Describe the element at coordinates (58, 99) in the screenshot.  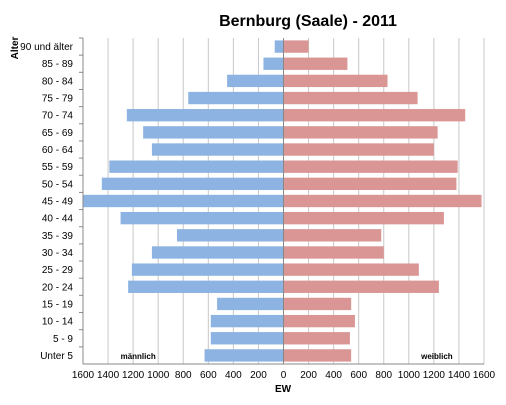
I see `y-tick-label: 75 - 79` at that location.